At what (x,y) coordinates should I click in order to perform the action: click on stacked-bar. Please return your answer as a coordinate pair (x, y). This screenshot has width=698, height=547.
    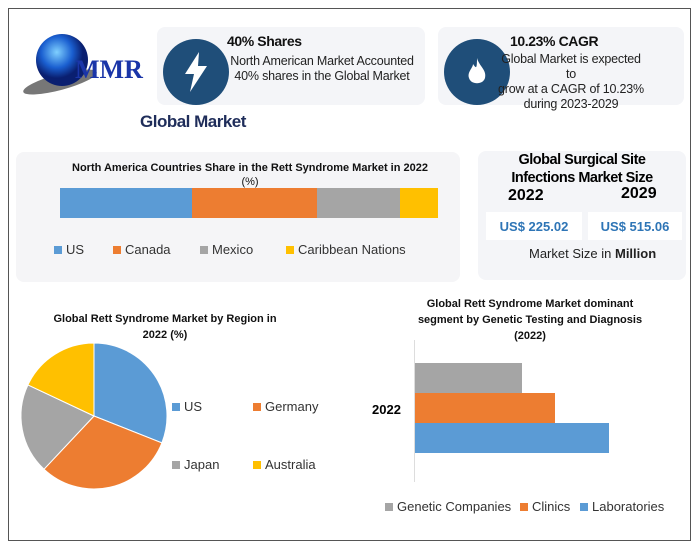
    Looking at the image, I should click on (249, 203).